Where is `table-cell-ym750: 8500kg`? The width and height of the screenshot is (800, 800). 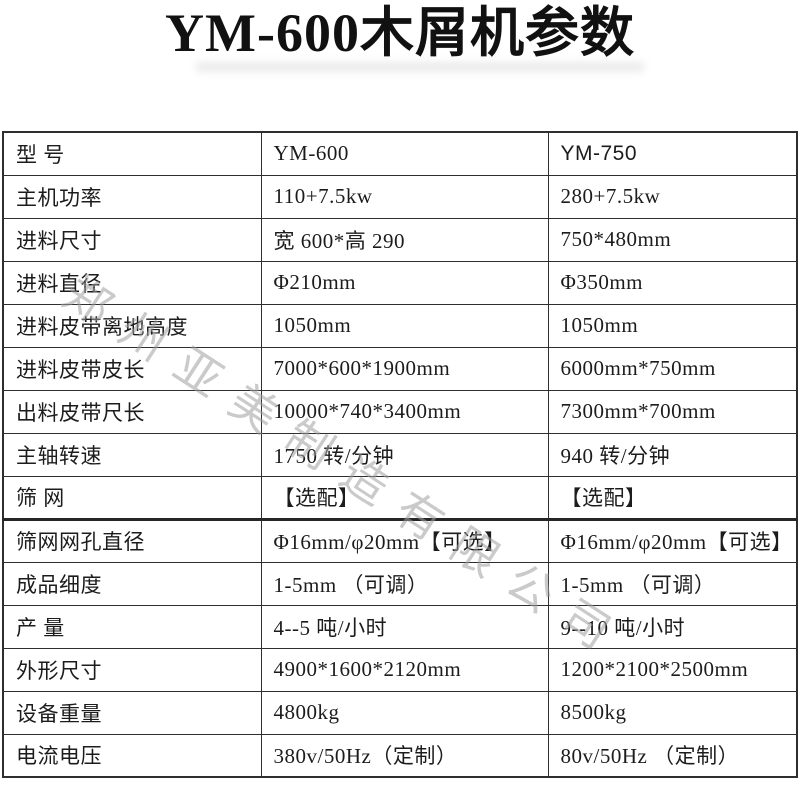 table-cell-ym750: 8500kg is located at coordinates (672, 712).